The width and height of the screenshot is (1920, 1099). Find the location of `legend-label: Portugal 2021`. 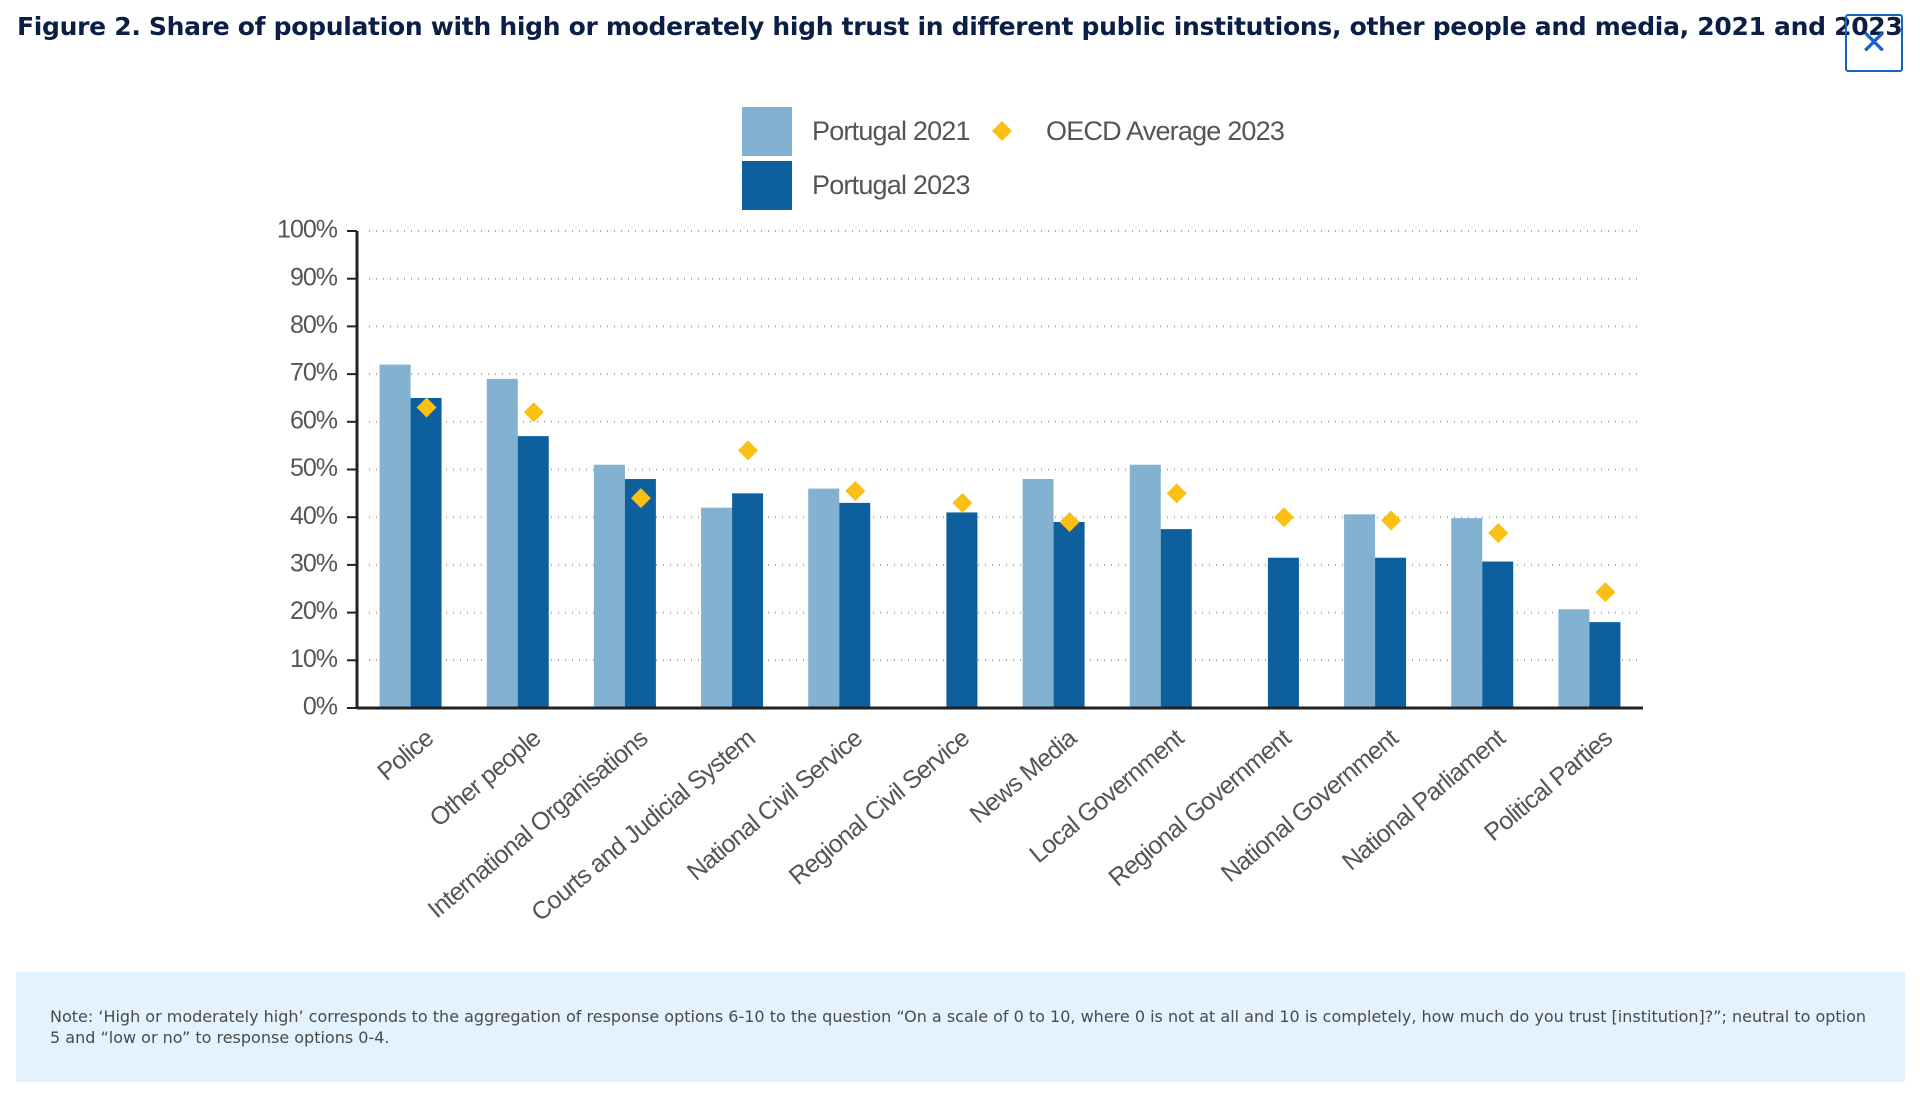

legend-label: Portugal 2021 is located at coordinates (891, 131).